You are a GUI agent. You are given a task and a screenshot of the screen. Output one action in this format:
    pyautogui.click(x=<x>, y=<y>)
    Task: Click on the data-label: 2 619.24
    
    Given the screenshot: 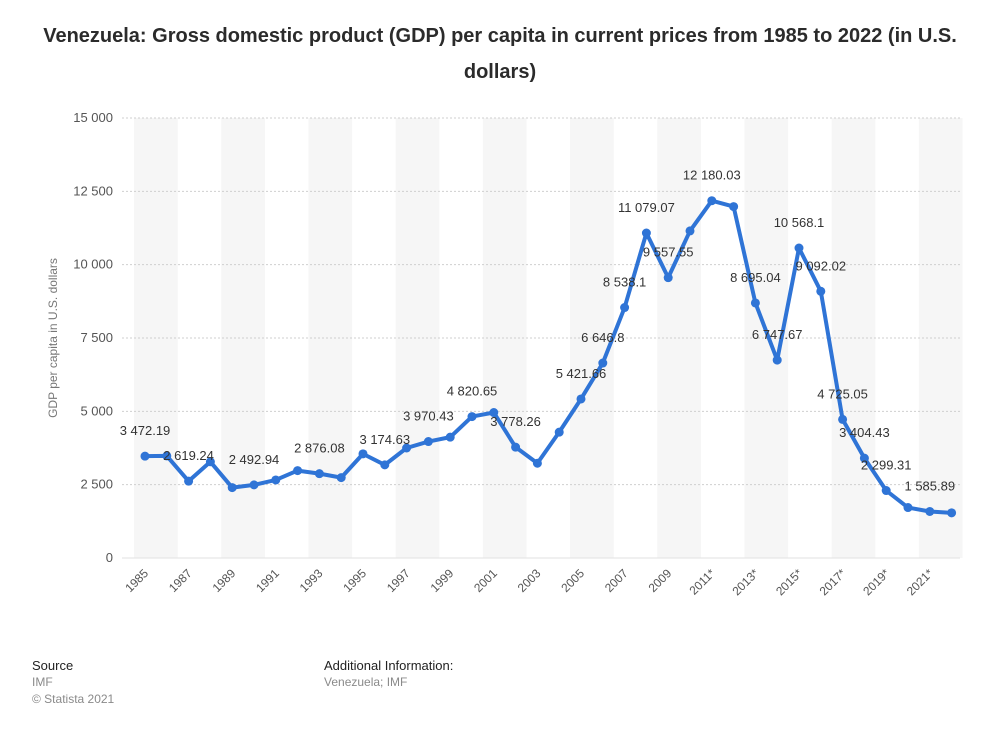 What is the action you would take?
    pyautogui.click(x=188, y=455)
    